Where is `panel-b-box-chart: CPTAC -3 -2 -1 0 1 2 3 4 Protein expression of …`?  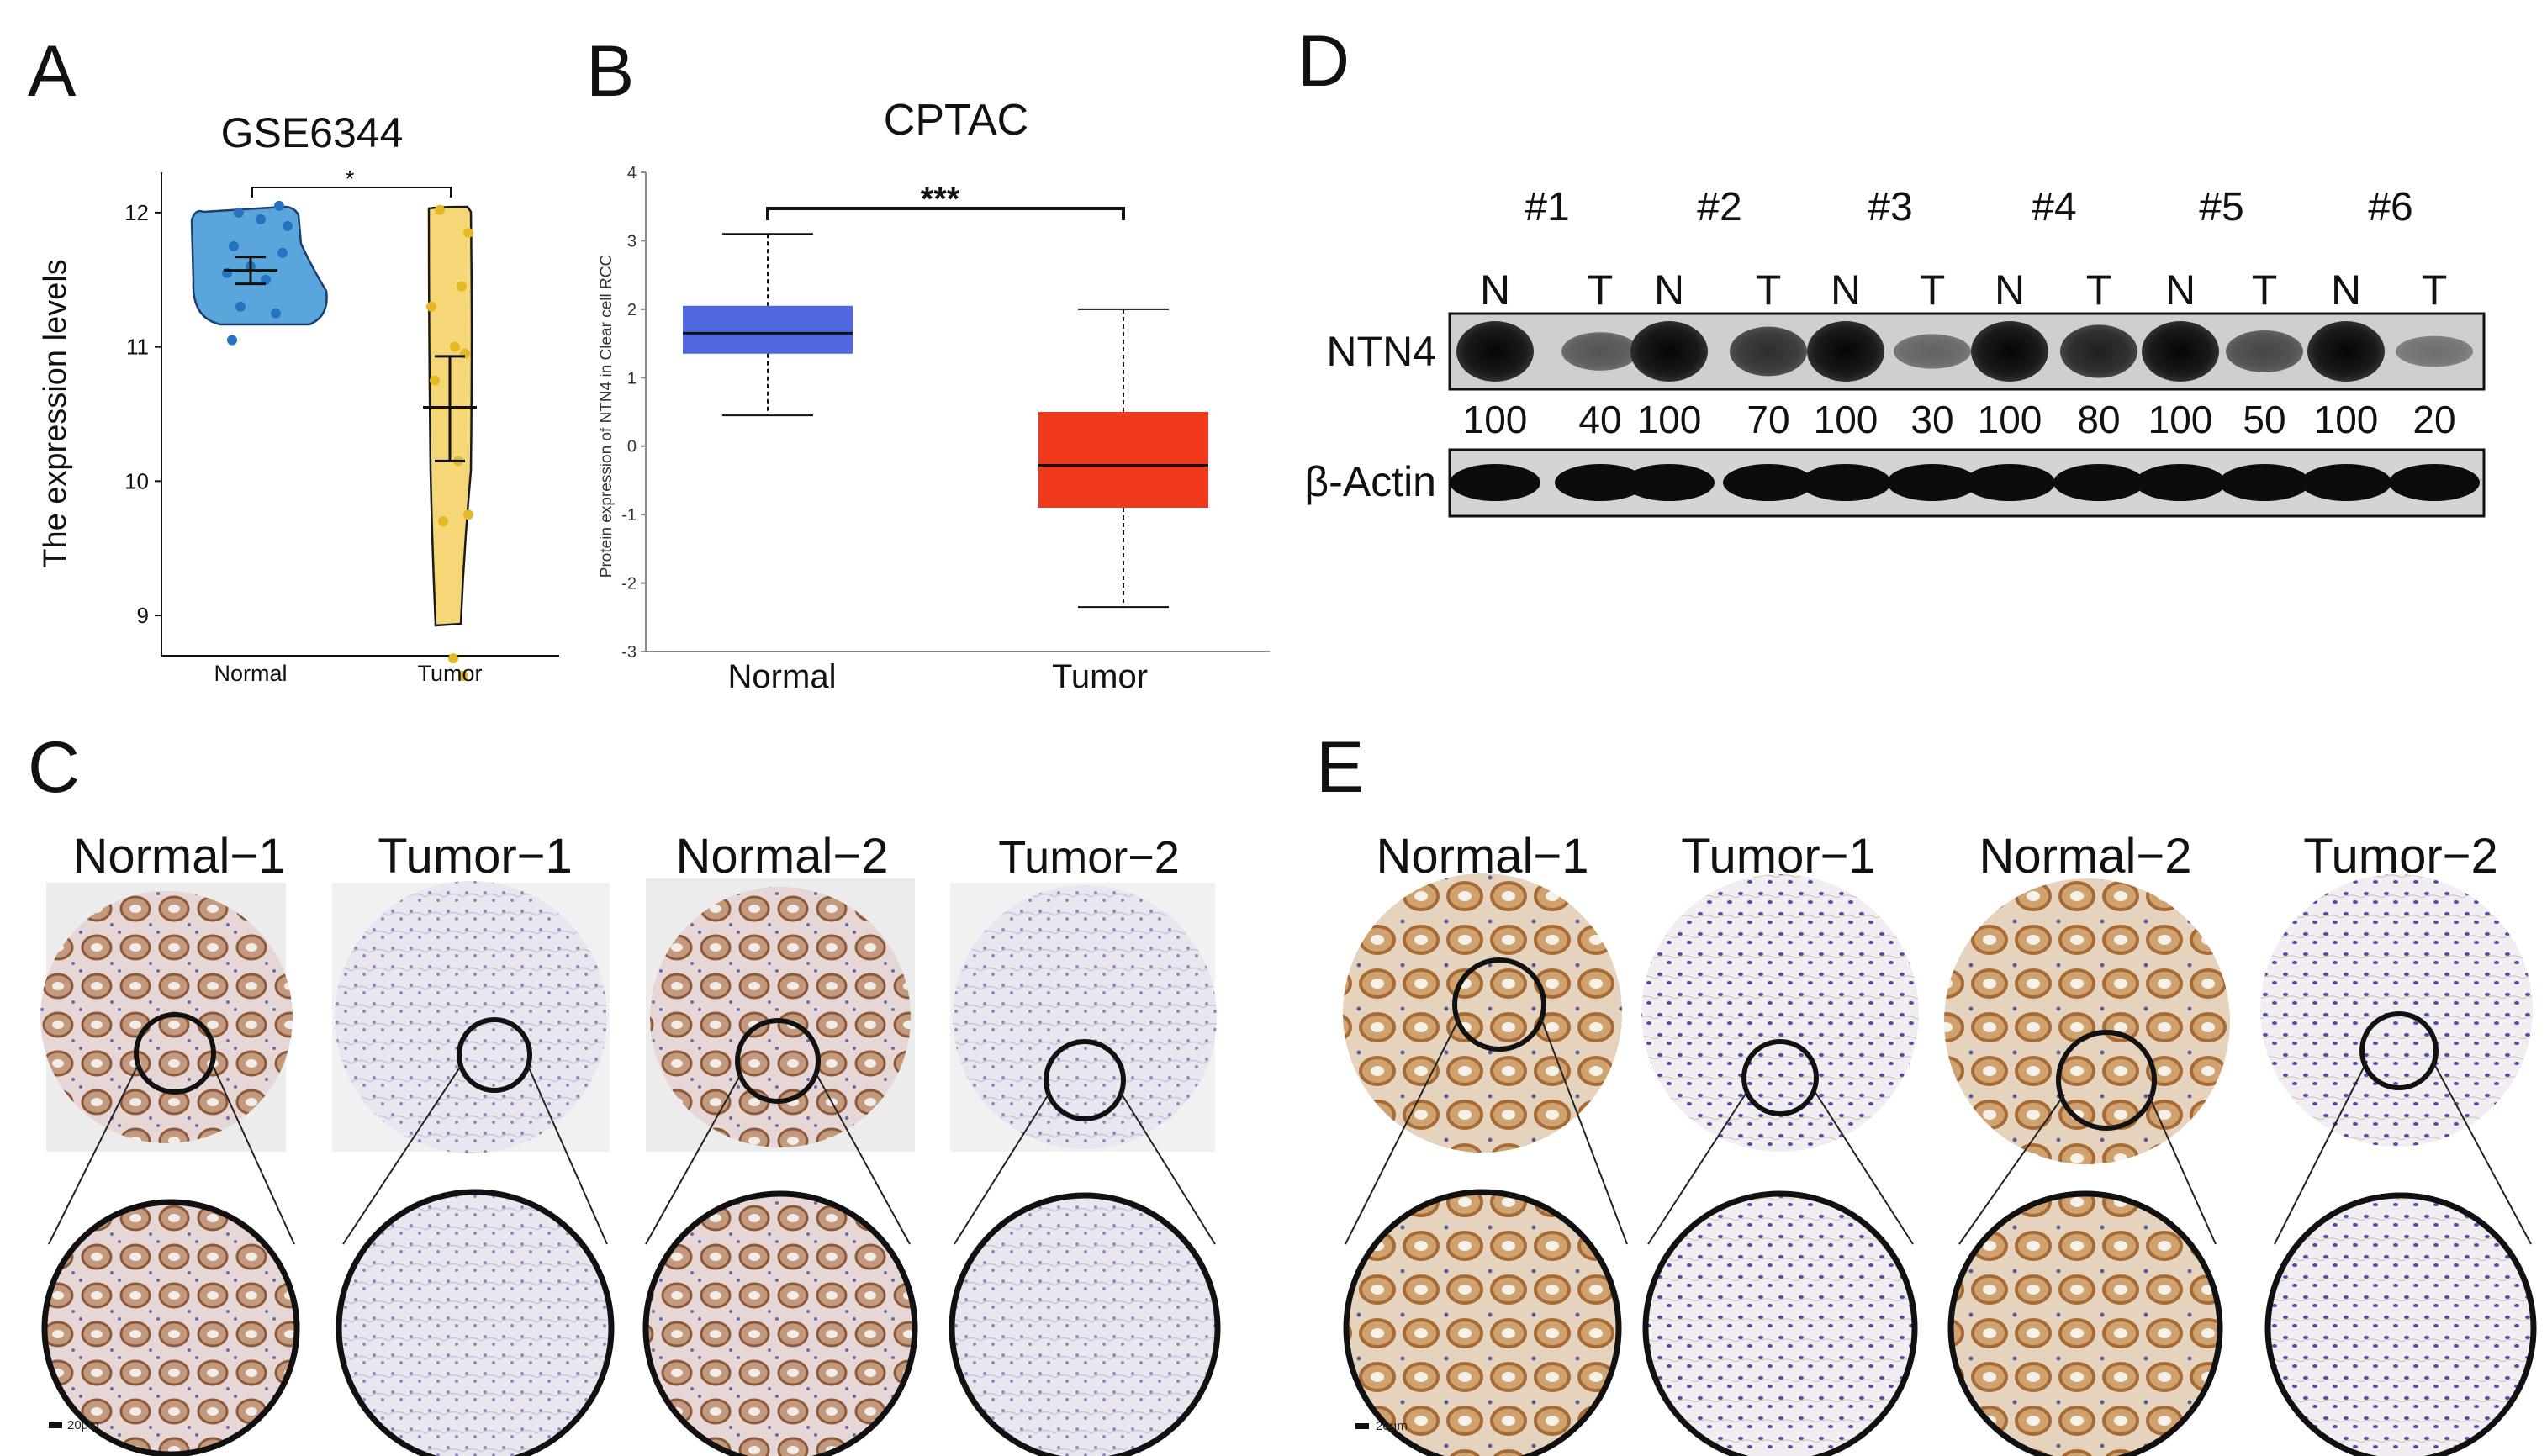
panel-b-box-chart: CPTAC -3 -2 -1 0 1 2 3 4 Protein expression of … is located at coordinates (934, 396).